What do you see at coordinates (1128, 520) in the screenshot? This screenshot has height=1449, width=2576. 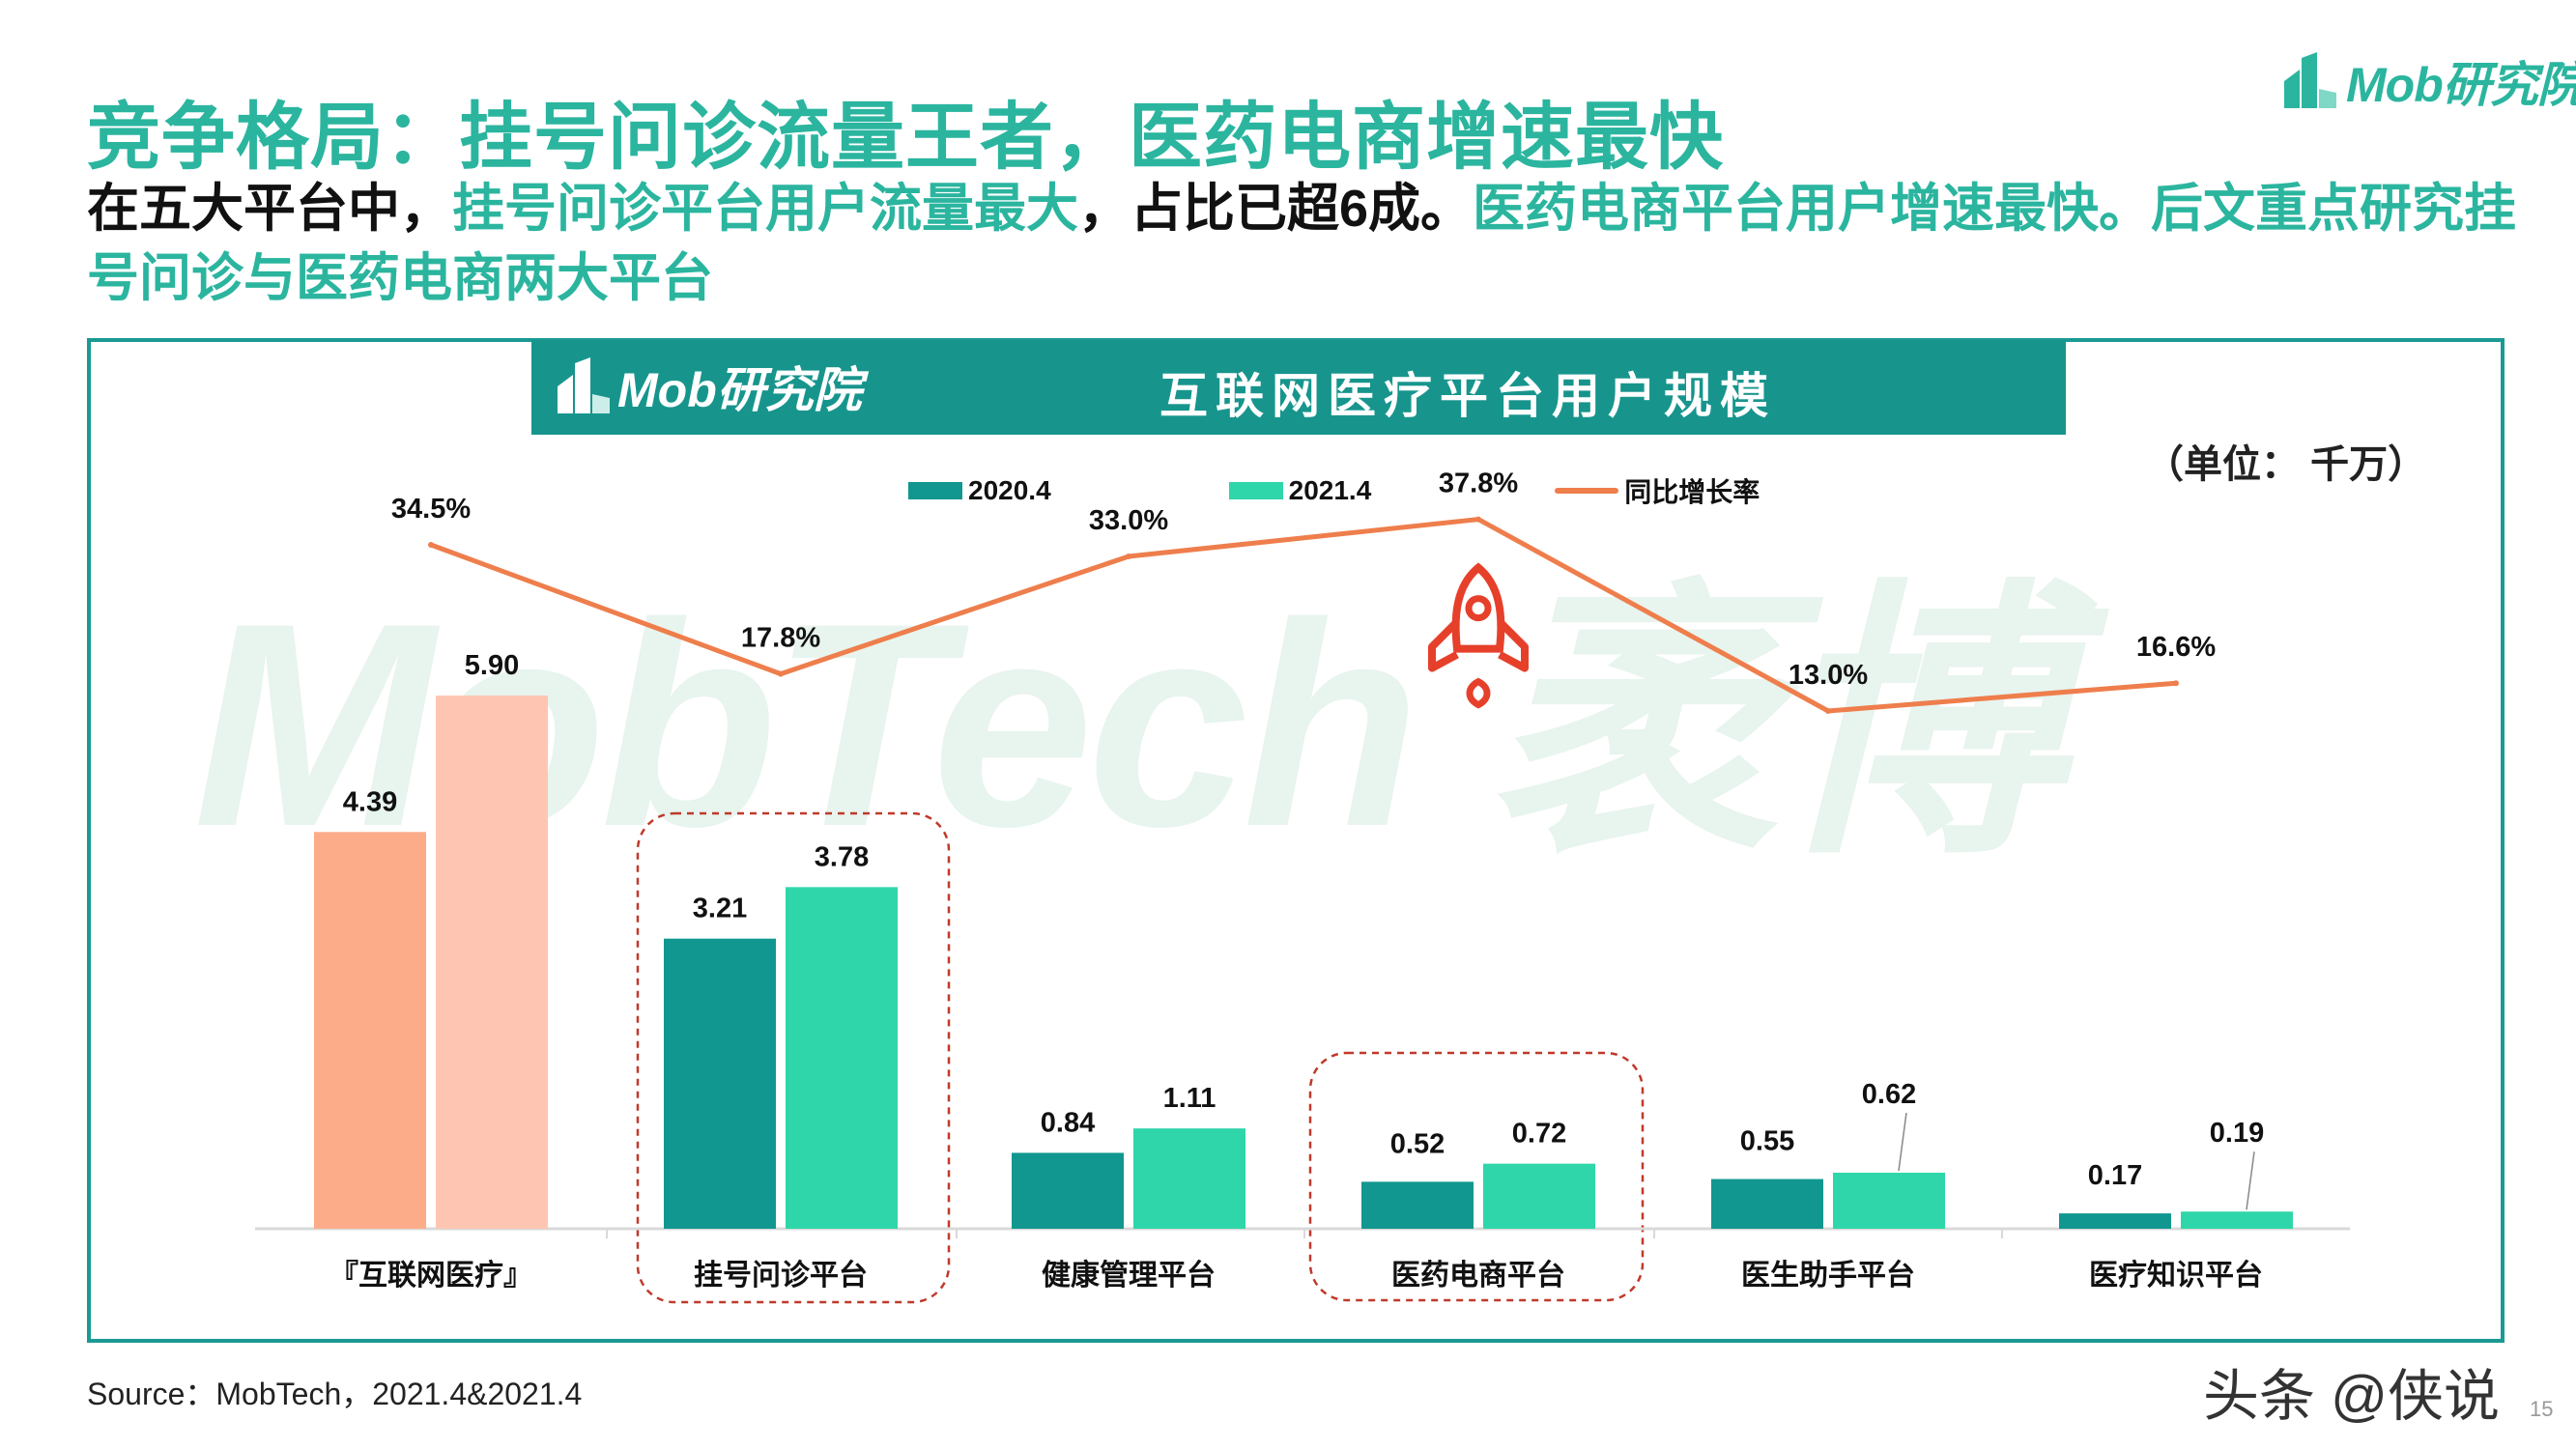 I see `growth-rate-label-2: 33.0%` at bounding box center [1128, 520].